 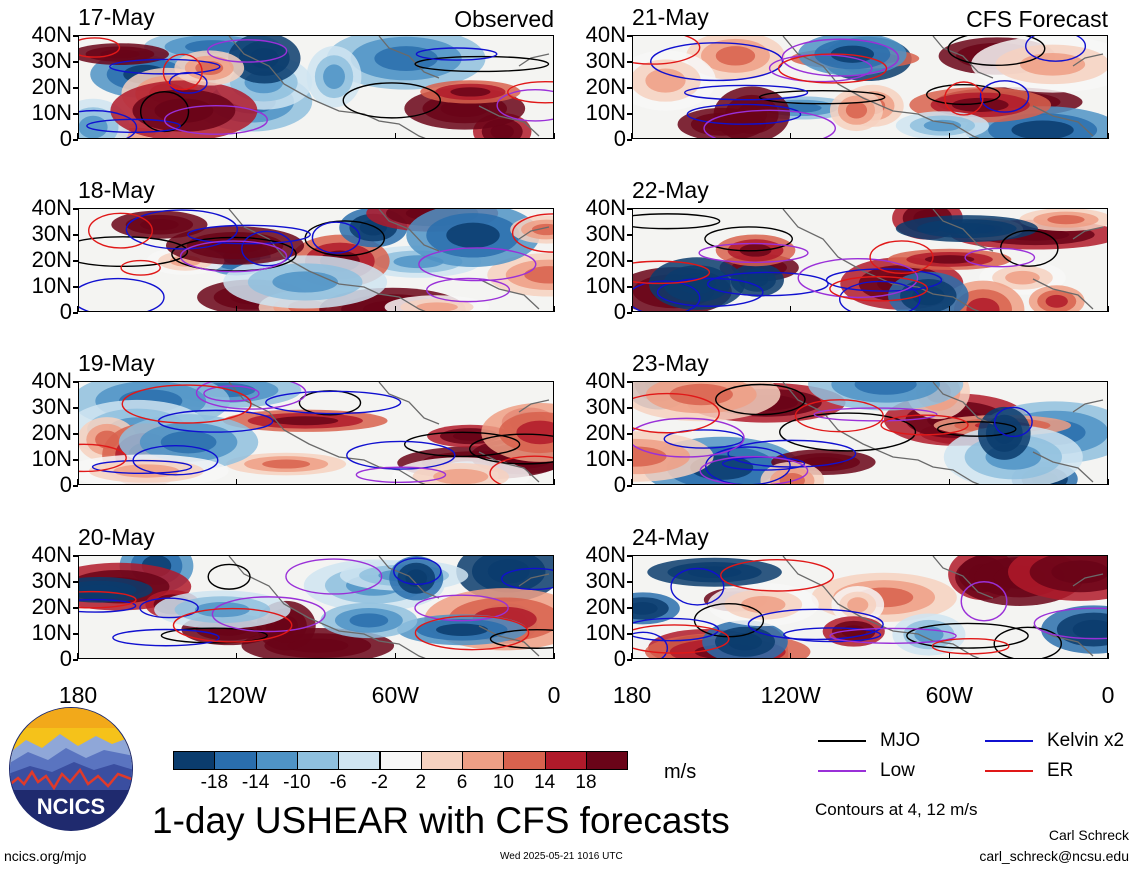 What do you see at coordinates (45, 856) in the screenshot?
I see `footer-url: ncics.org/mjo` at bounding box center [45, 856].